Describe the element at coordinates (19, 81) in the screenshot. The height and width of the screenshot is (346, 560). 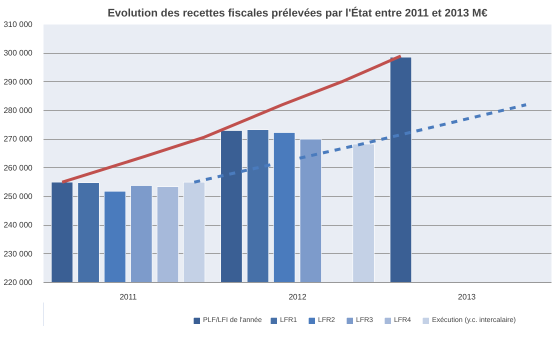
I see `y-tick-label: 290 000` at that location.